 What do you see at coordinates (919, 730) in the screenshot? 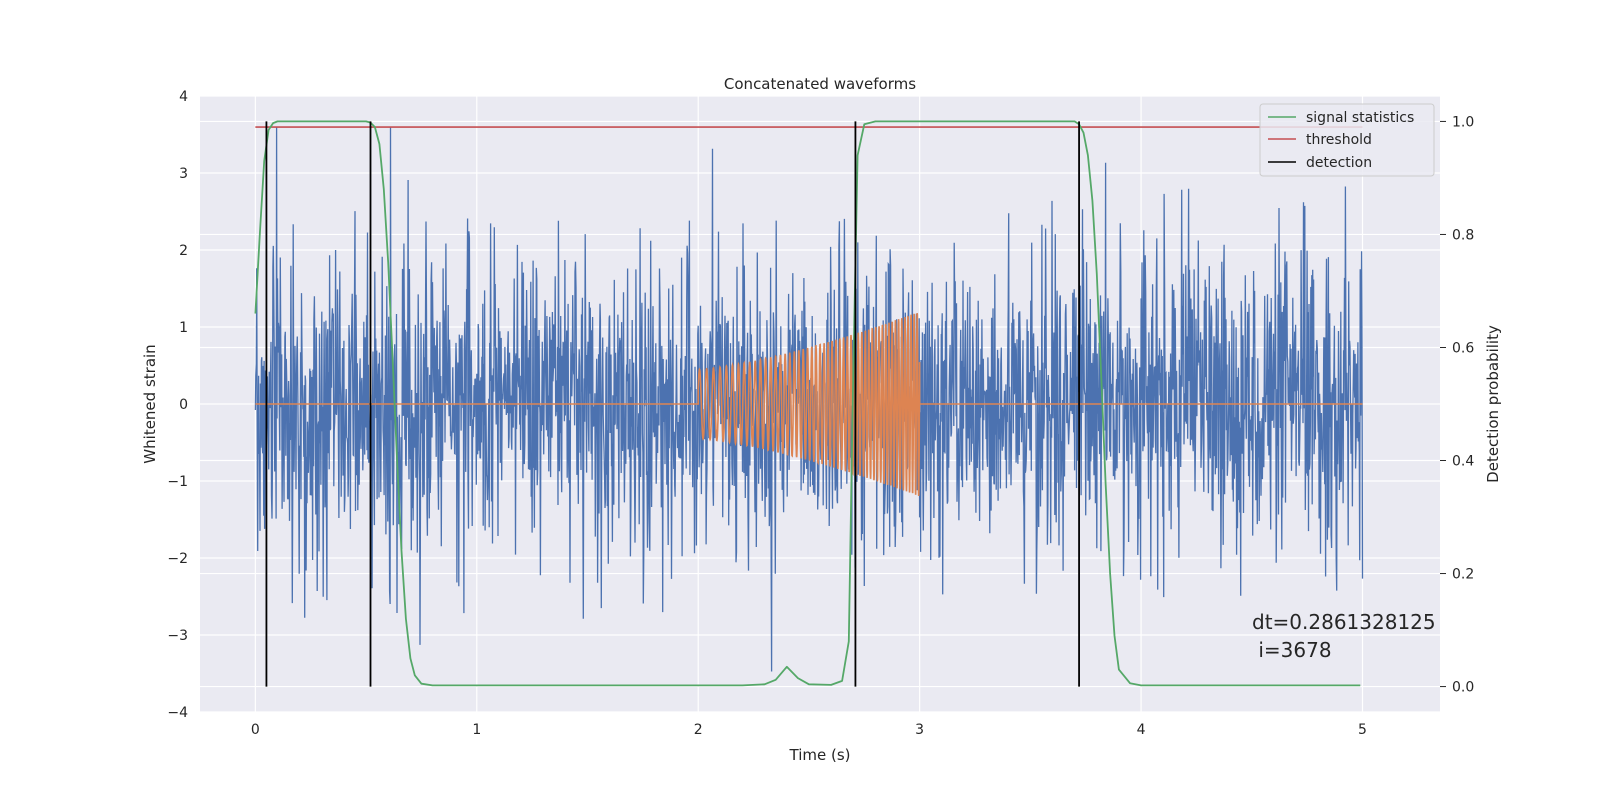
I see `x-tick-label: 3` at bounding box center [919, 730].